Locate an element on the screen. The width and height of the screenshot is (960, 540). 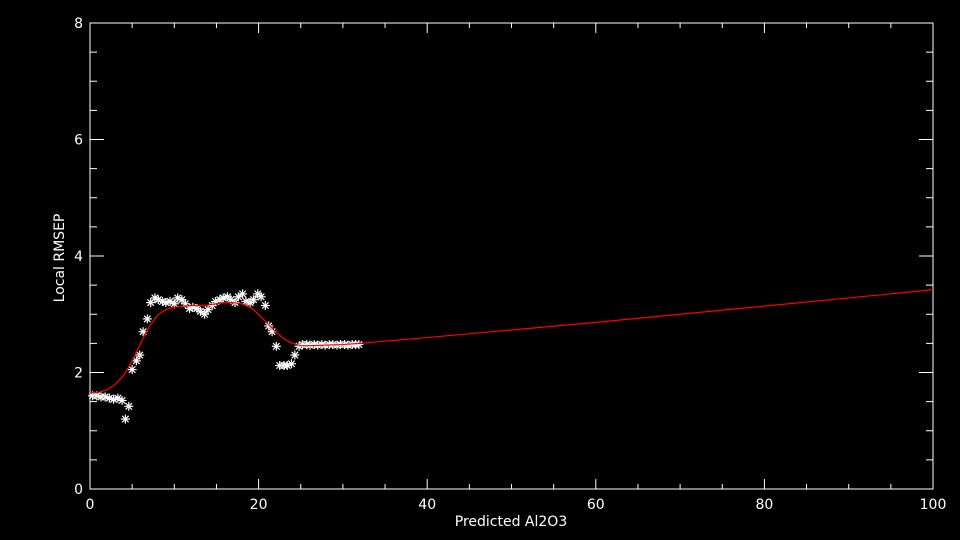
y-axis-label: Local RMSEP is located at coordinates (60, 258).